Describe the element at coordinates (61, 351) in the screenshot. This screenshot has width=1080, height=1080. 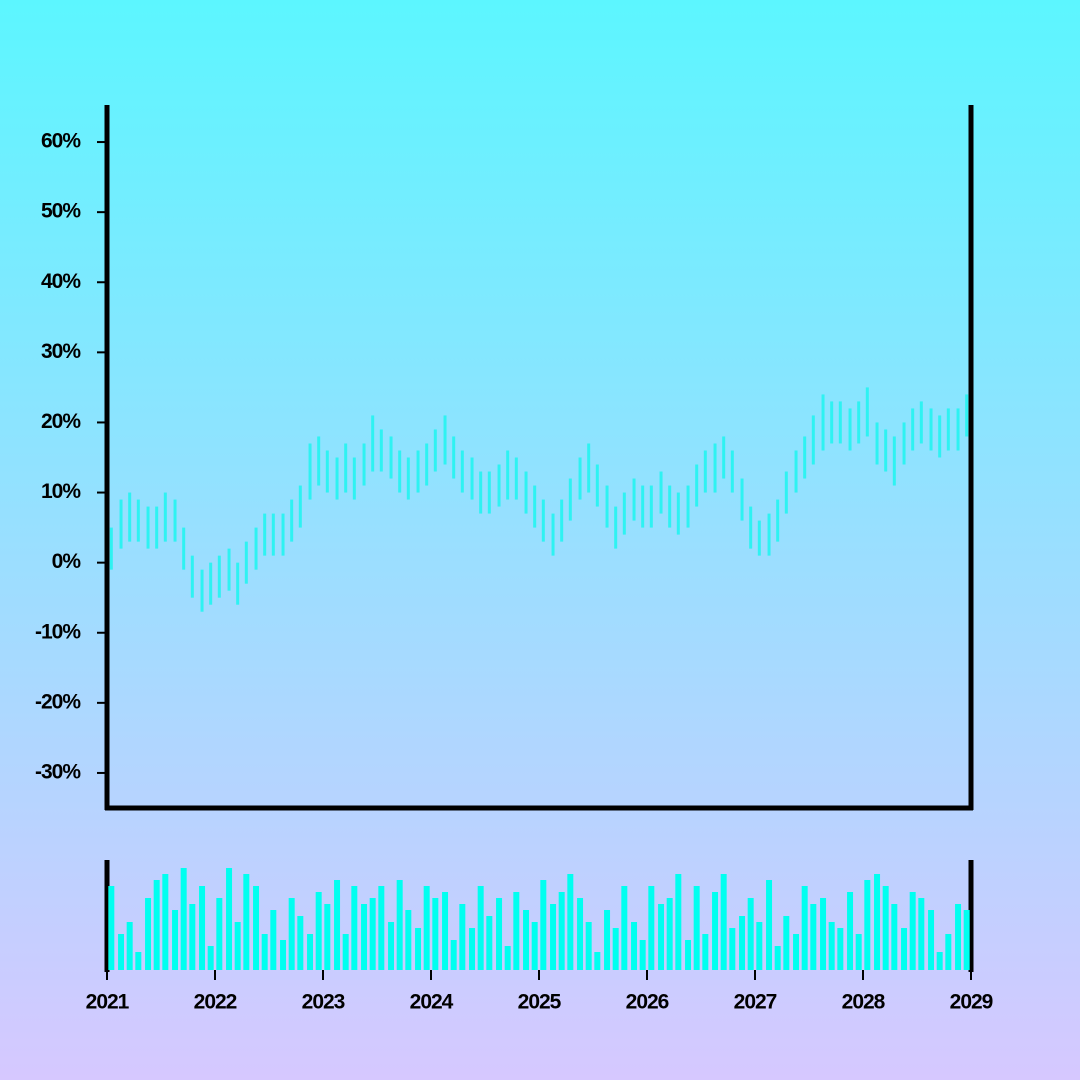
I see `y-tick-label: 30%` at that location.